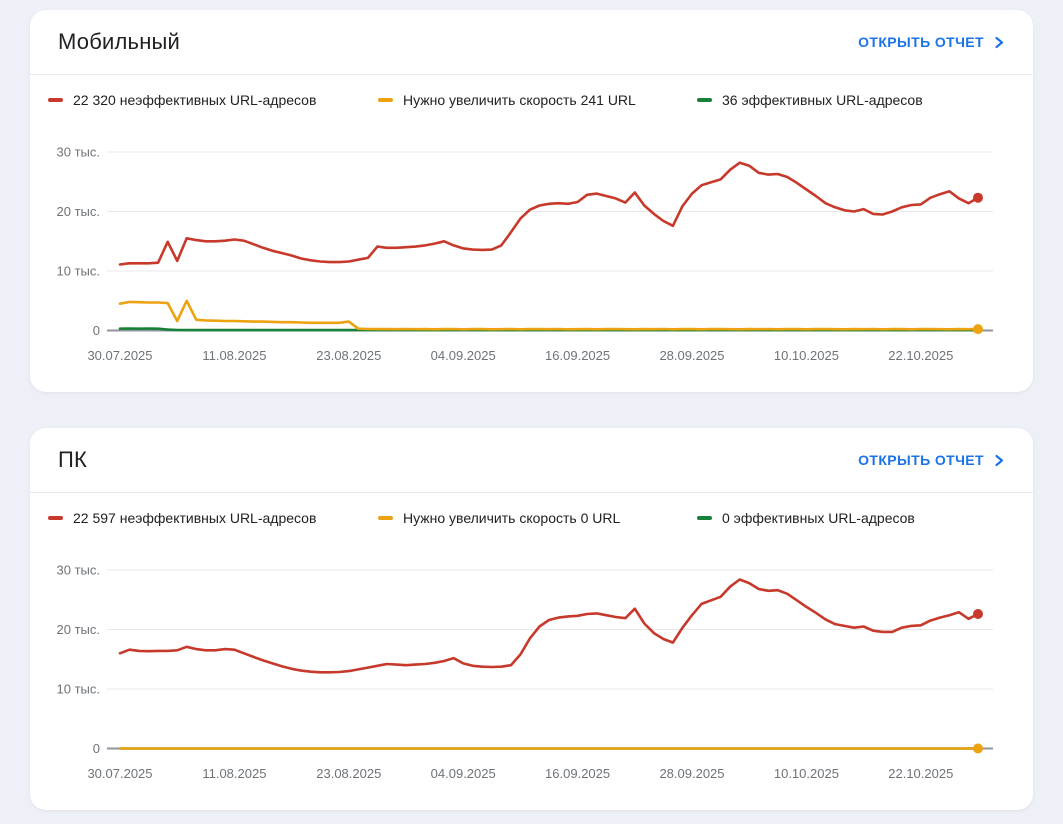  What do you see at coordinates (818, 518) in the screenshot?
I see `legend-label-good-urls: 0 эффективных URL-адресов` at bounding box center [818, 518].